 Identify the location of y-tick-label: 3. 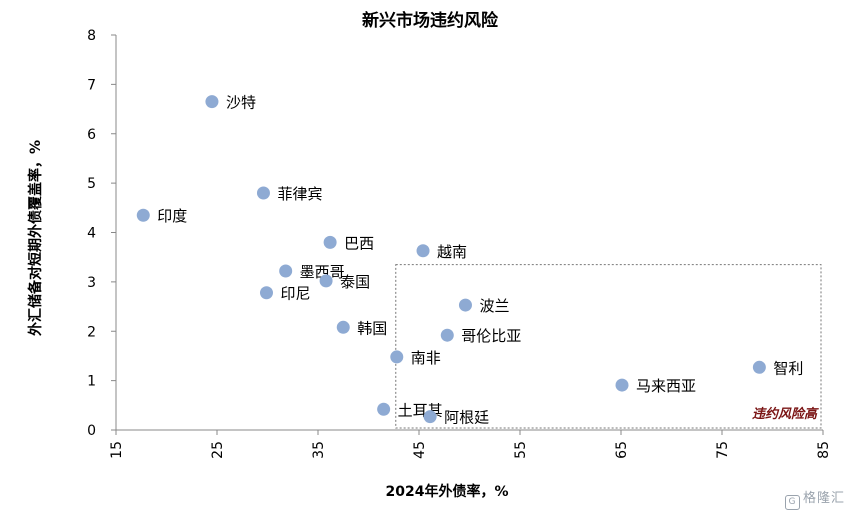
(91, 283).